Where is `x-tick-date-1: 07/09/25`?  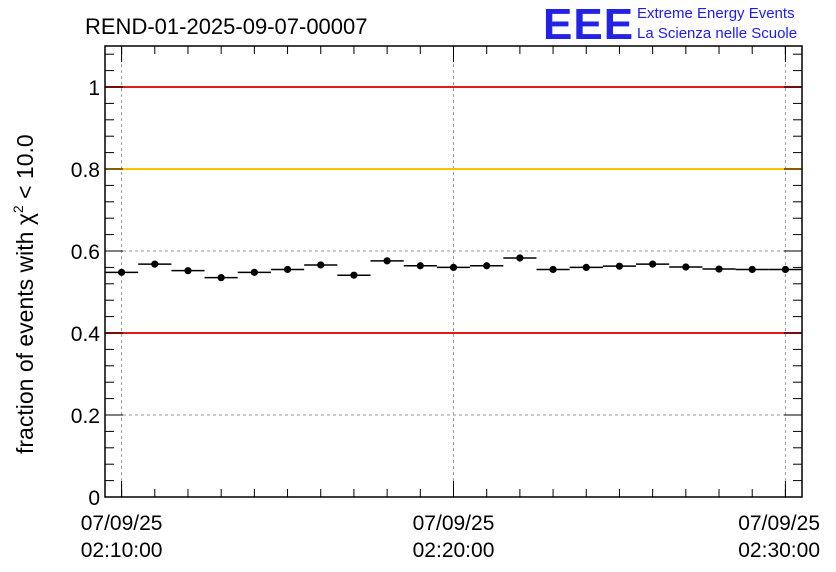
x-tick-date-1: 07/09/25 is located at coordinates (454, 523).